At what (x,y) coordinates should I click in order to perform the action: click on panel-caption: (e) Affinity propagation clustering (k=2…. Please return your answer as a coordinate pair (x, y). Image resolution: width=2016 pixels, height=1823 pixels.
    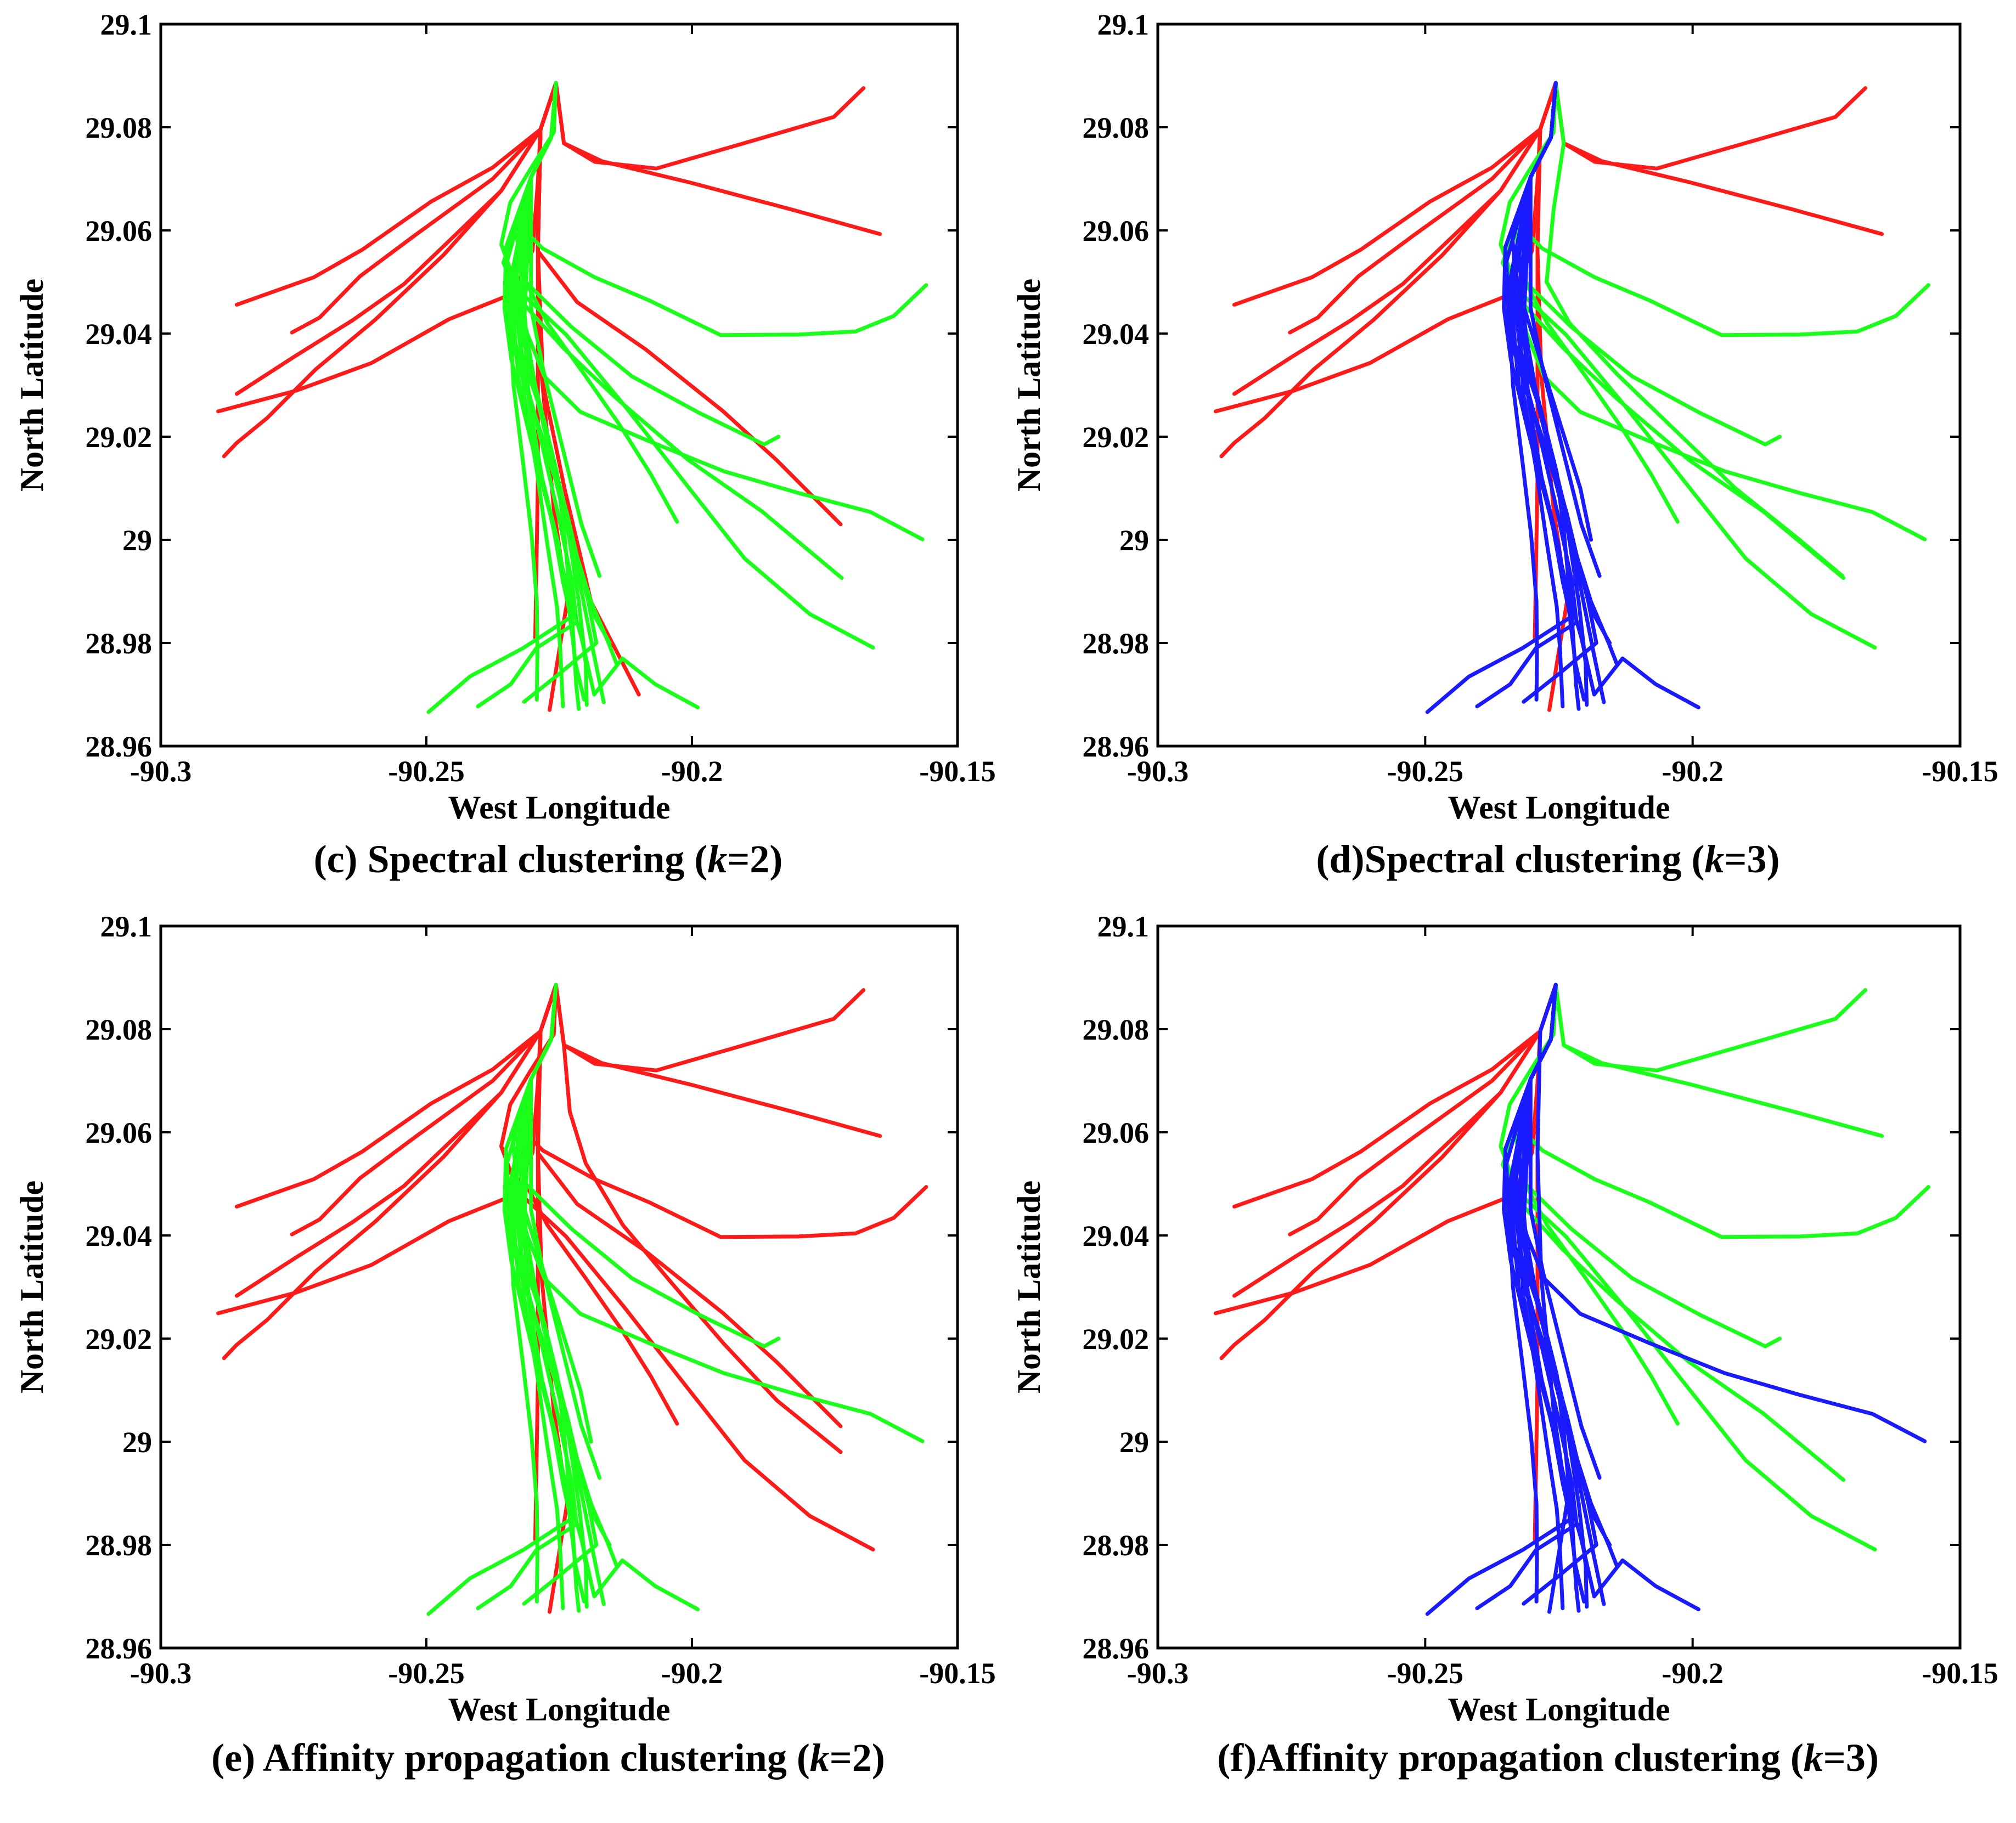
    Looking at the image, I should click on (548, 1758).